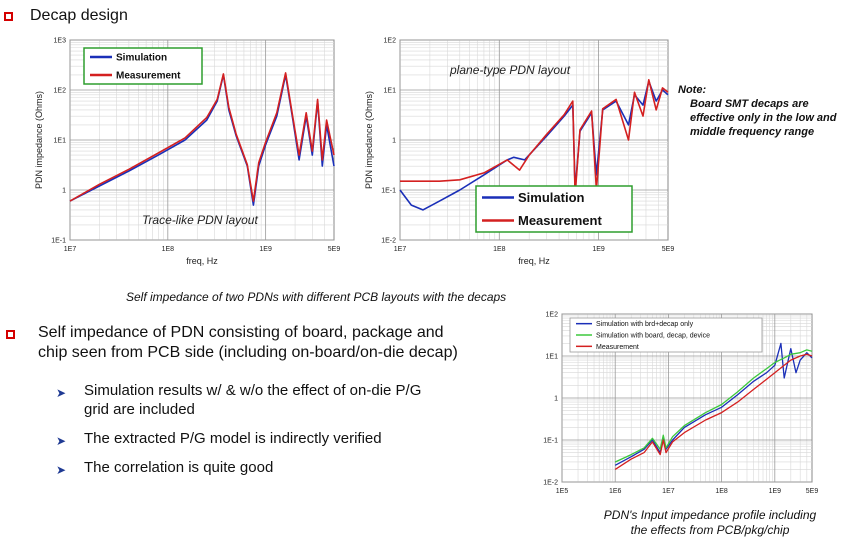 The image size is (865, 550). Describe the element at coordinates (710, 515) in the screenshot. I see `caption2-line-1: PDN's Input impedance profile including` at that location.